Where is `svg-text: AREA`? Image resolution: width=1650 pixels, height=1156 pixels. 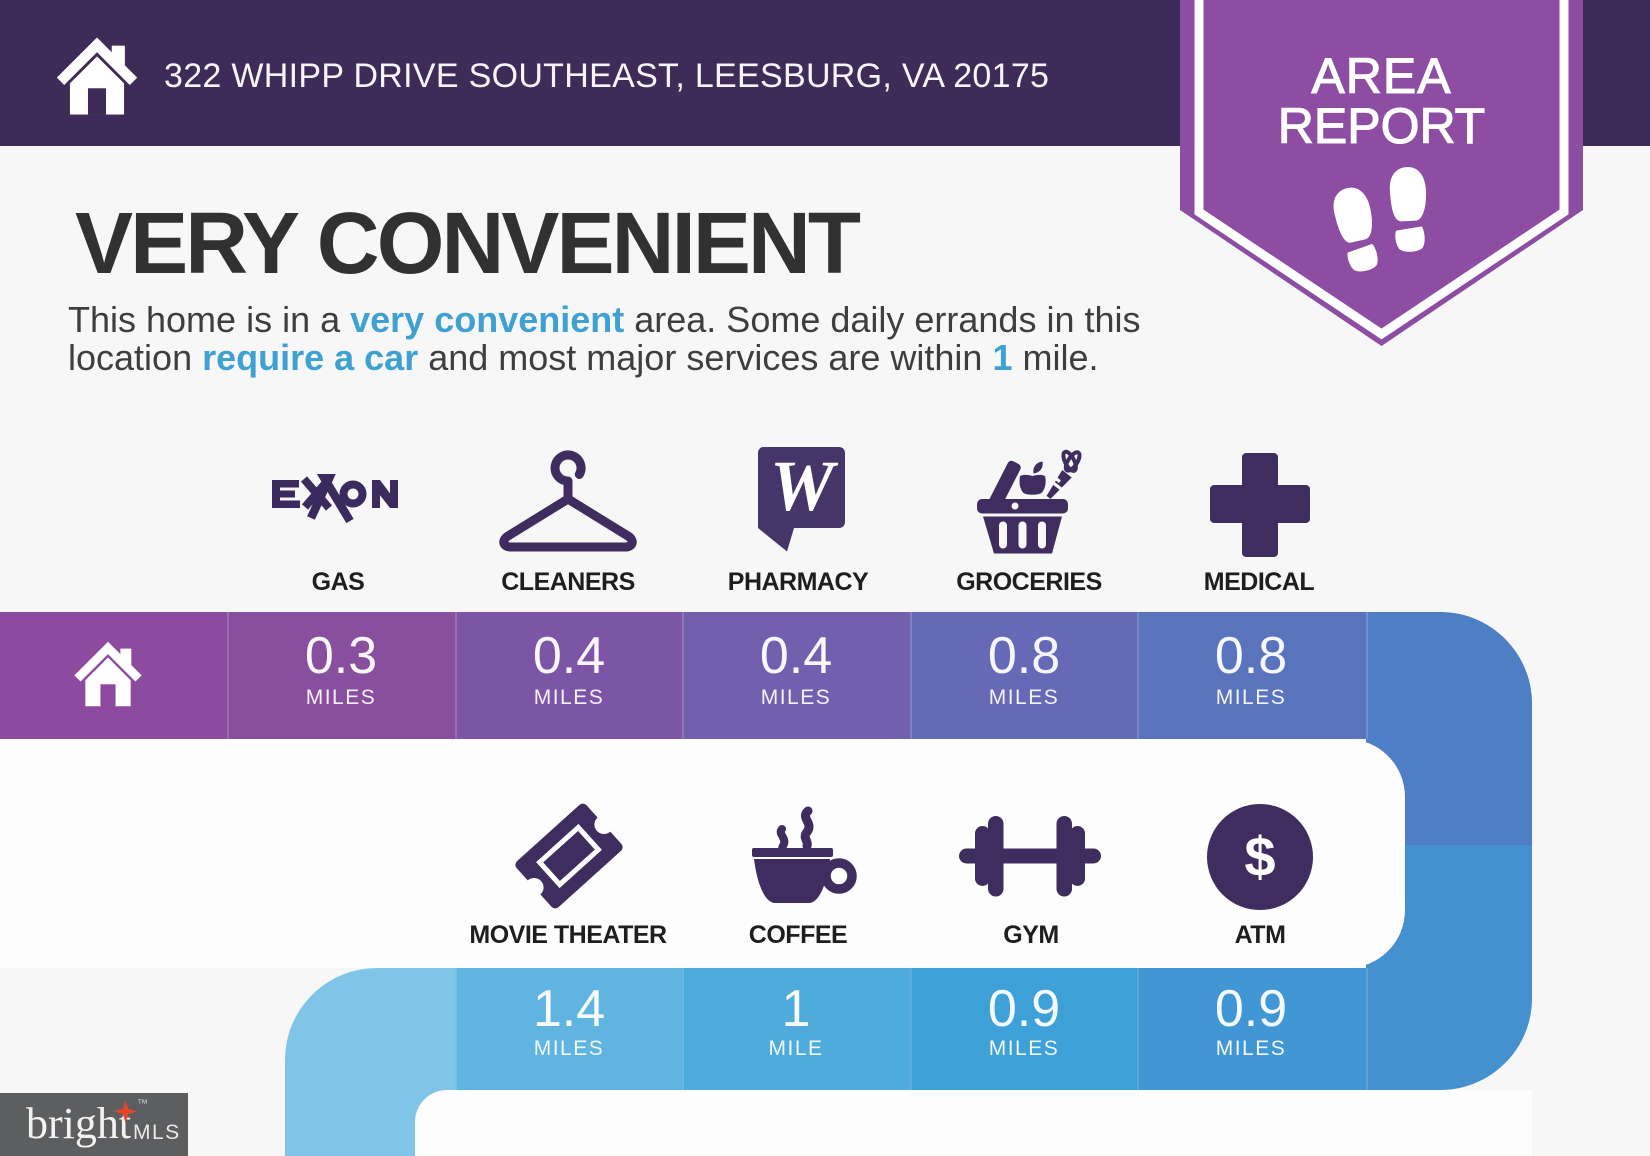
svg-text: AREA is located at coordinates (1381, 76).